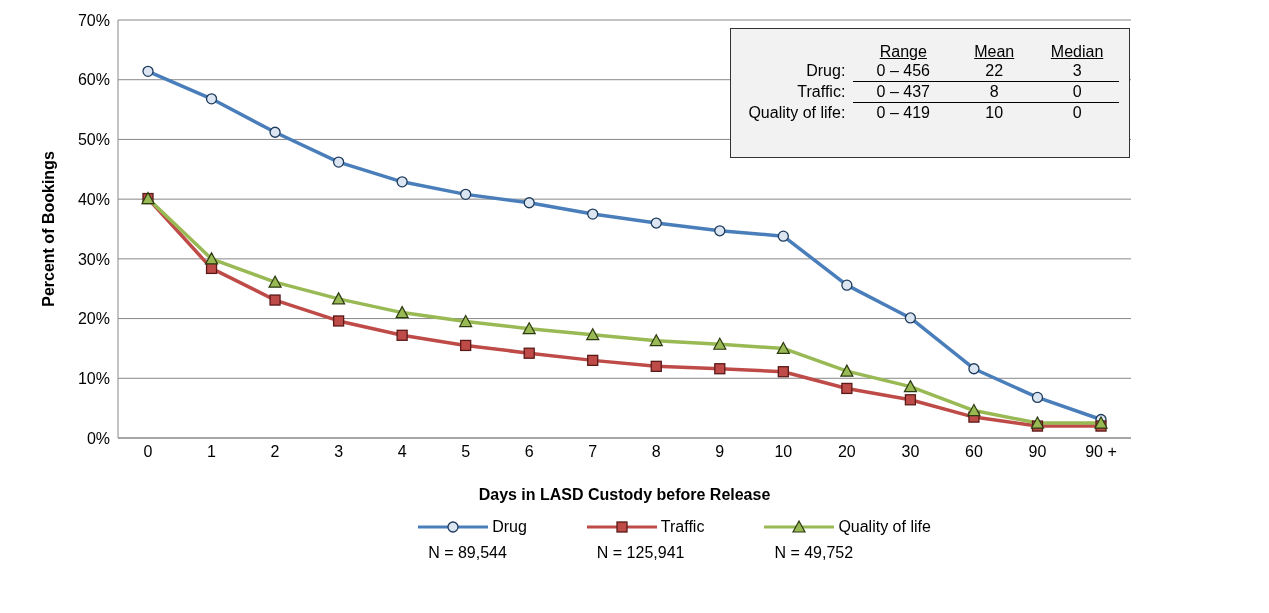 The width and height of the screenshot is (1269, 613). I want to click on x-tick-label: 9, so click(720, 452).